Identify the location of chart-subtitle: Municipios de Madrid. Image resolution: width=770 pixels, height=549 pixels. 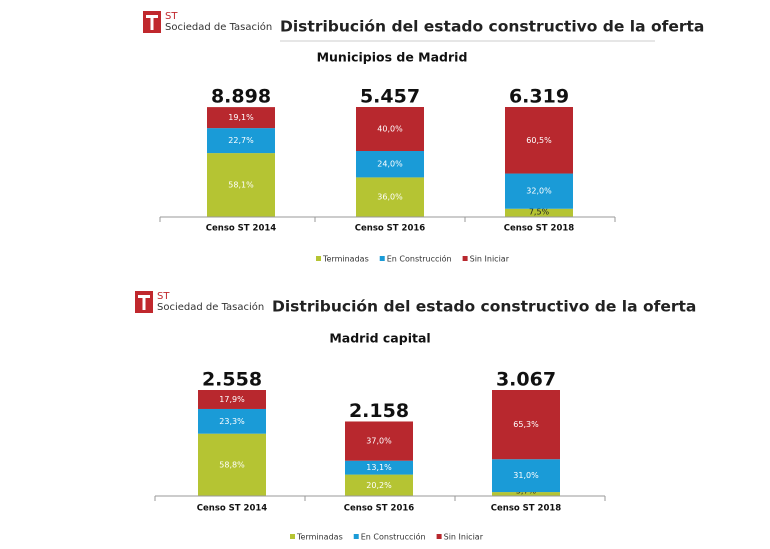
(392, 57).